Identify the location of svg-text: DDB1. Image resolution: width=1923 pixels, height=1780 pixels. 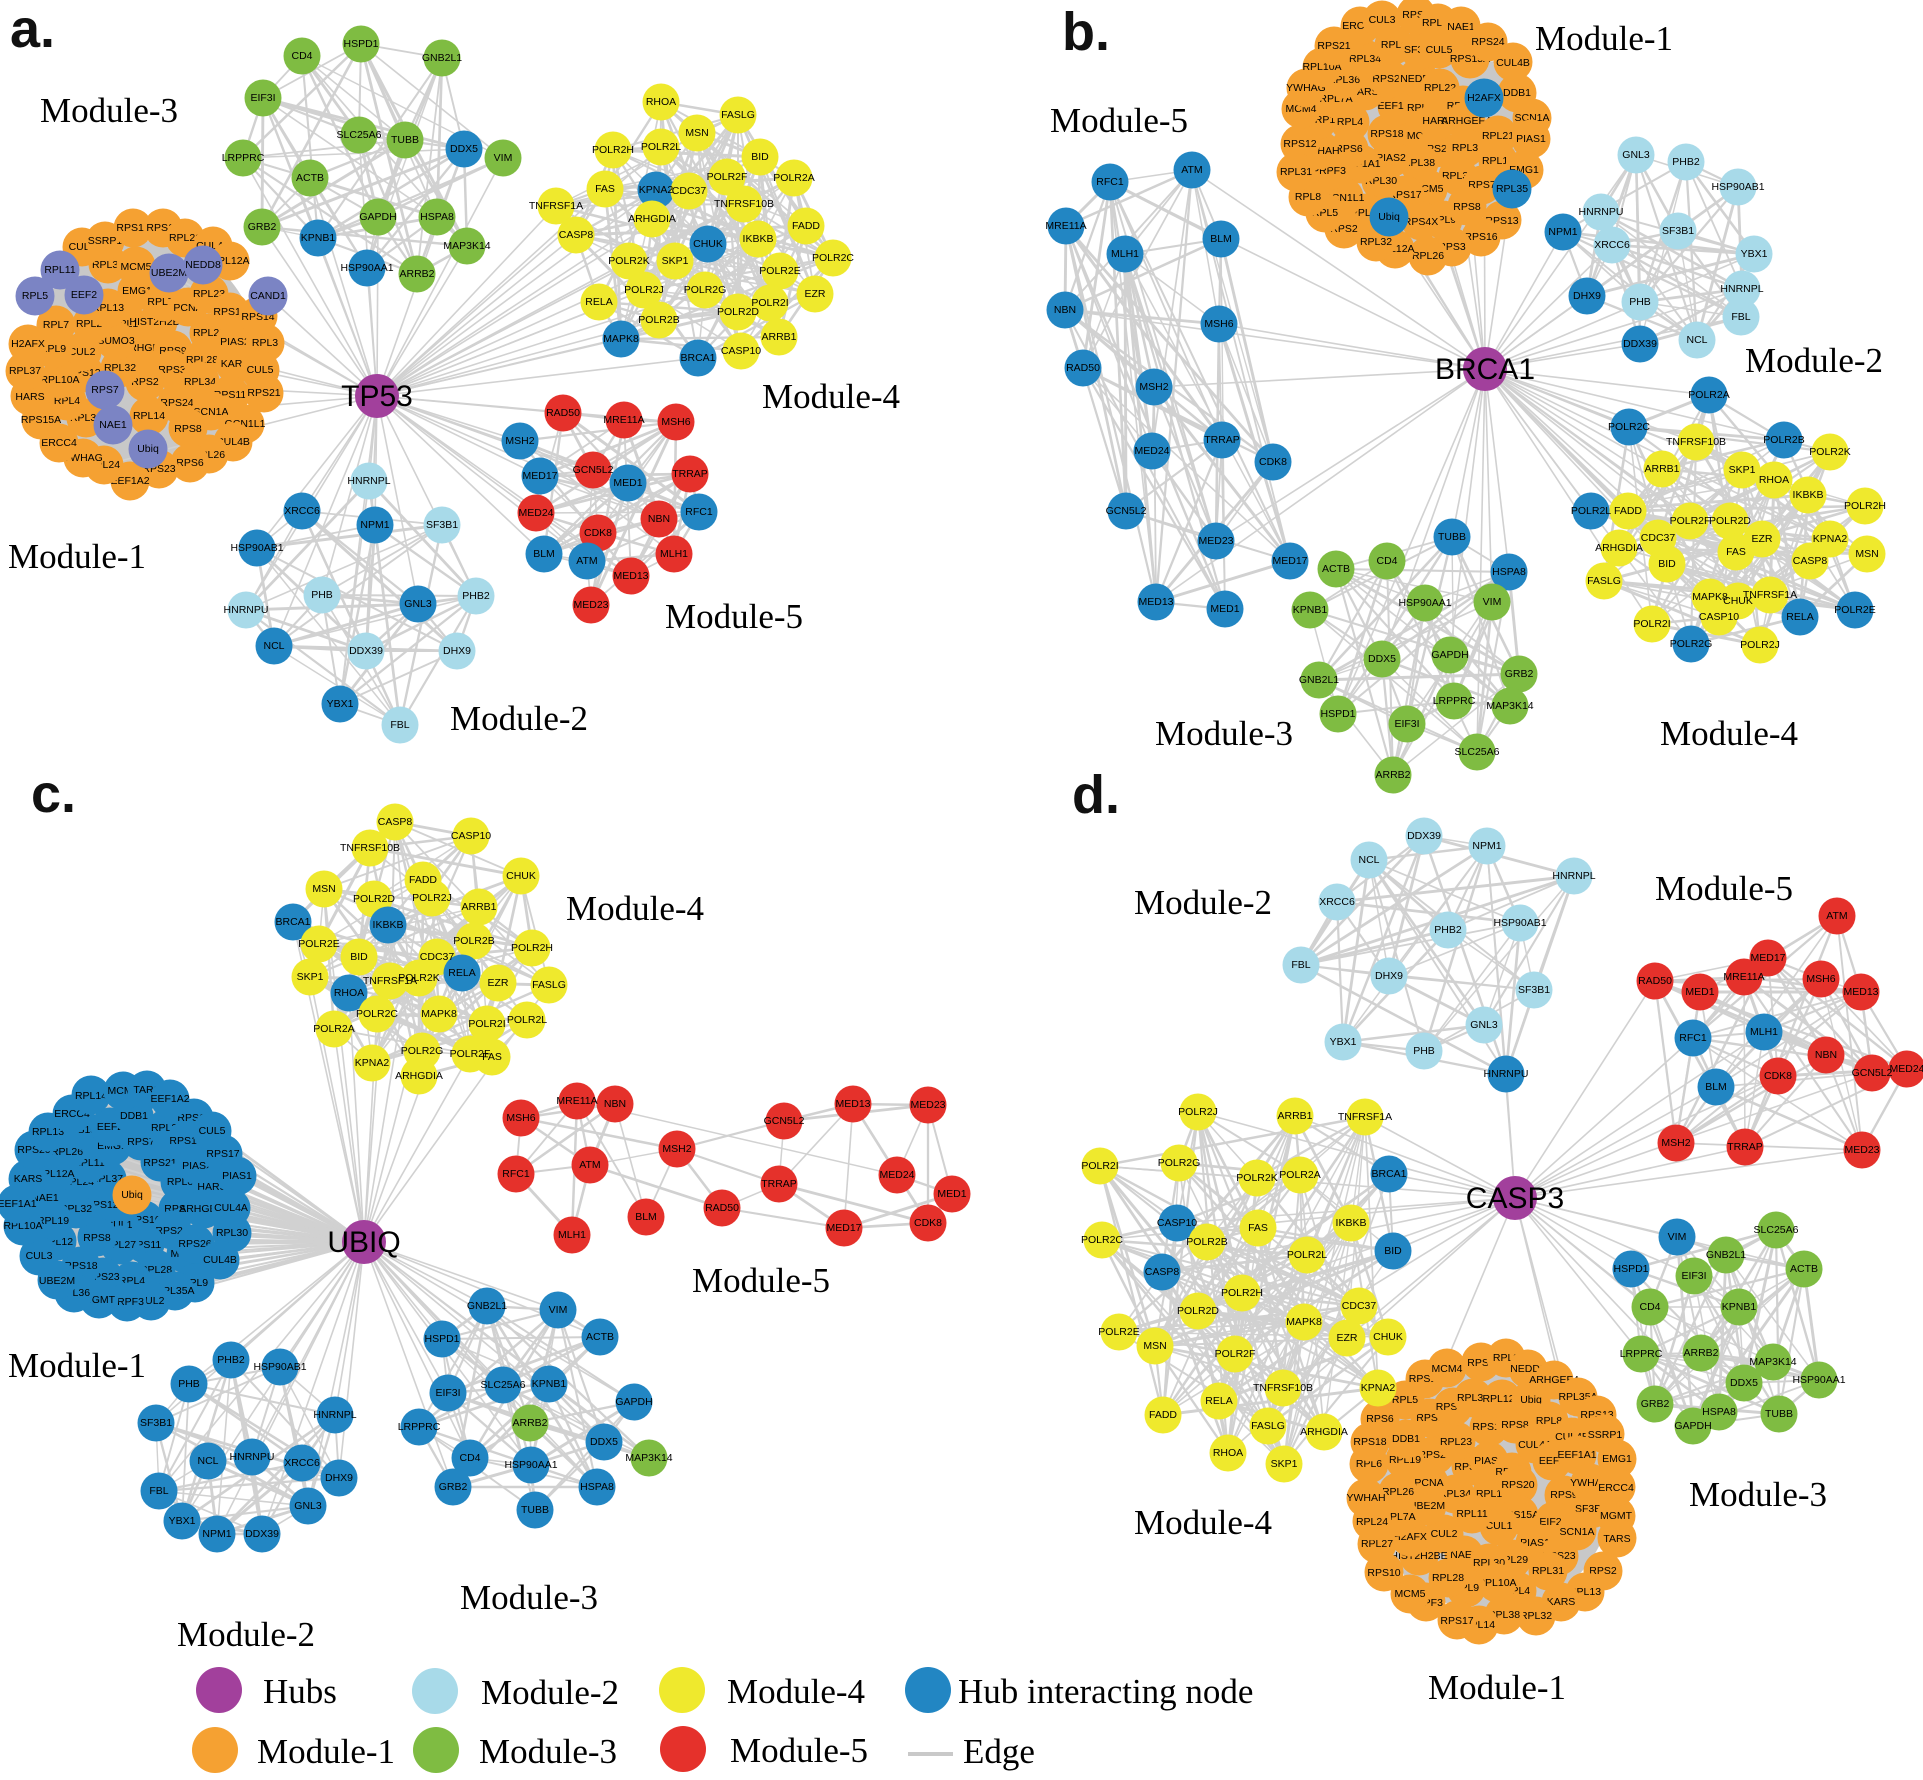
(134, 1116).